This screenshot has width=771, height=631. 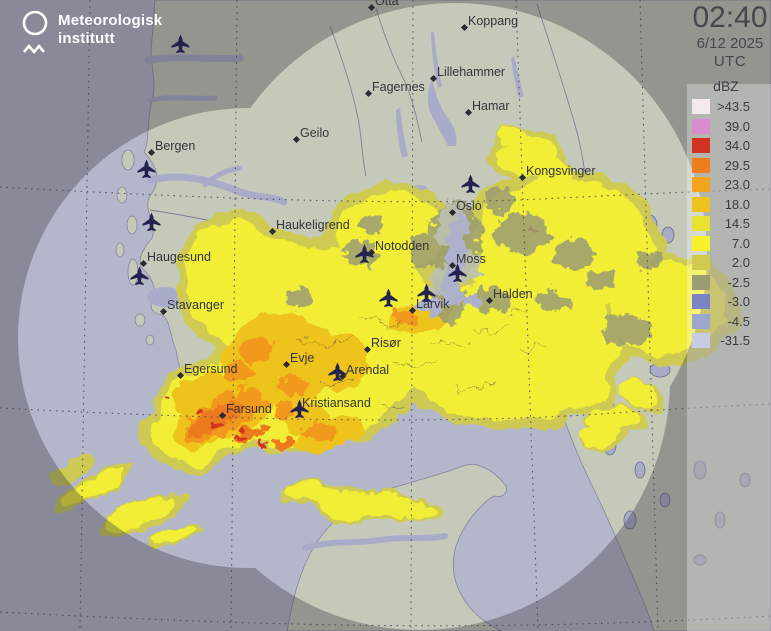 What do you see at coordinates (737, 224) in the screenshot?
I see `legend-value: 14.5` at bounding box center [737, 224].